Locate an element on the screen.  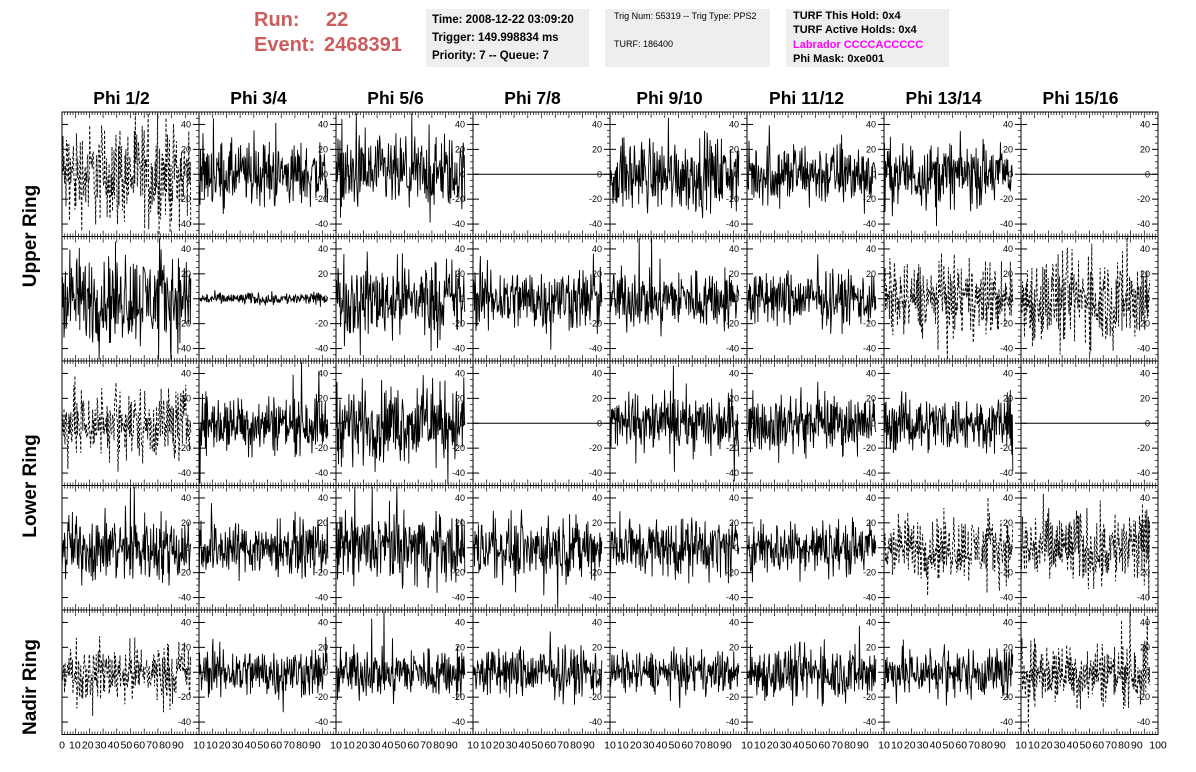
y-tick-label-r4-c1-0: -40 is located at coordinates (321, 722).